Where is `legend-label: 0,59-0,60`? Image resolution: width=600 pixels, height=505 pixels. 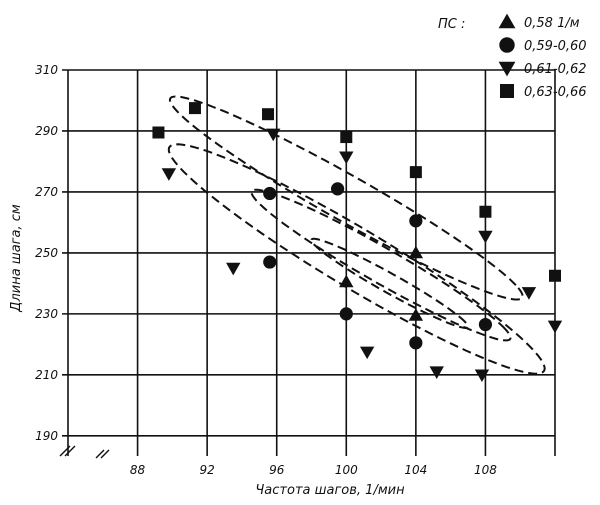
legend-label: 0,59-0,60 is located at coordinates (555, 46).